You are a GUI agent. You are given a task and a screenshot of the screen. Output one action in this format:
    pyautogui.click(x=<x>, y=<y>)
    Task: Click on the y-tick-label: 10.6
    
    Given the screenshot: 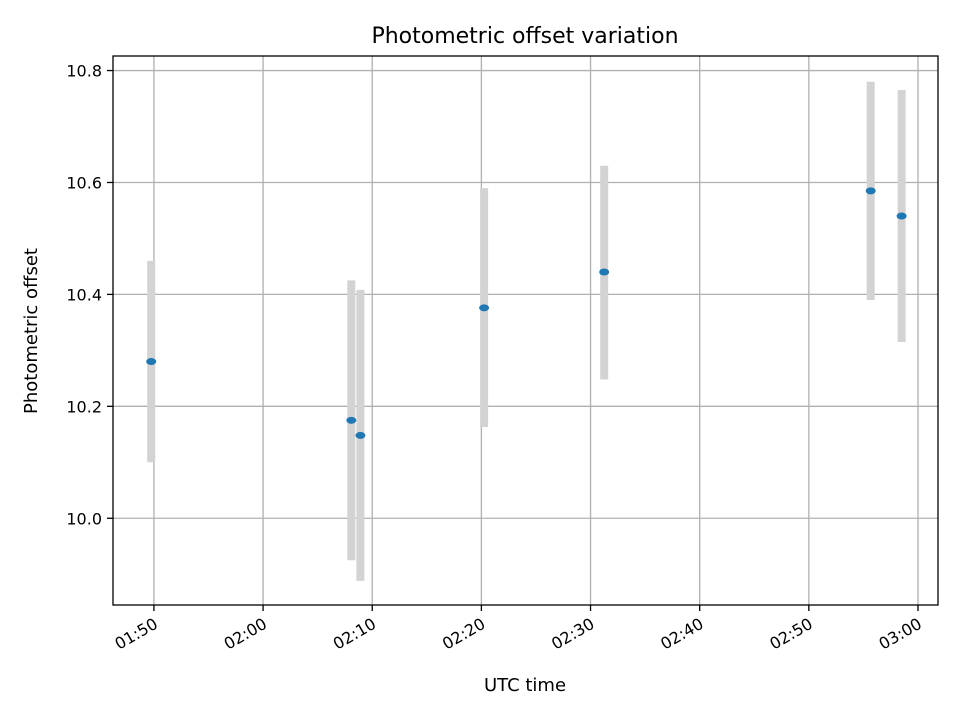 What is the action you would take?
    pyautogui.click(x=84, y=182)
    